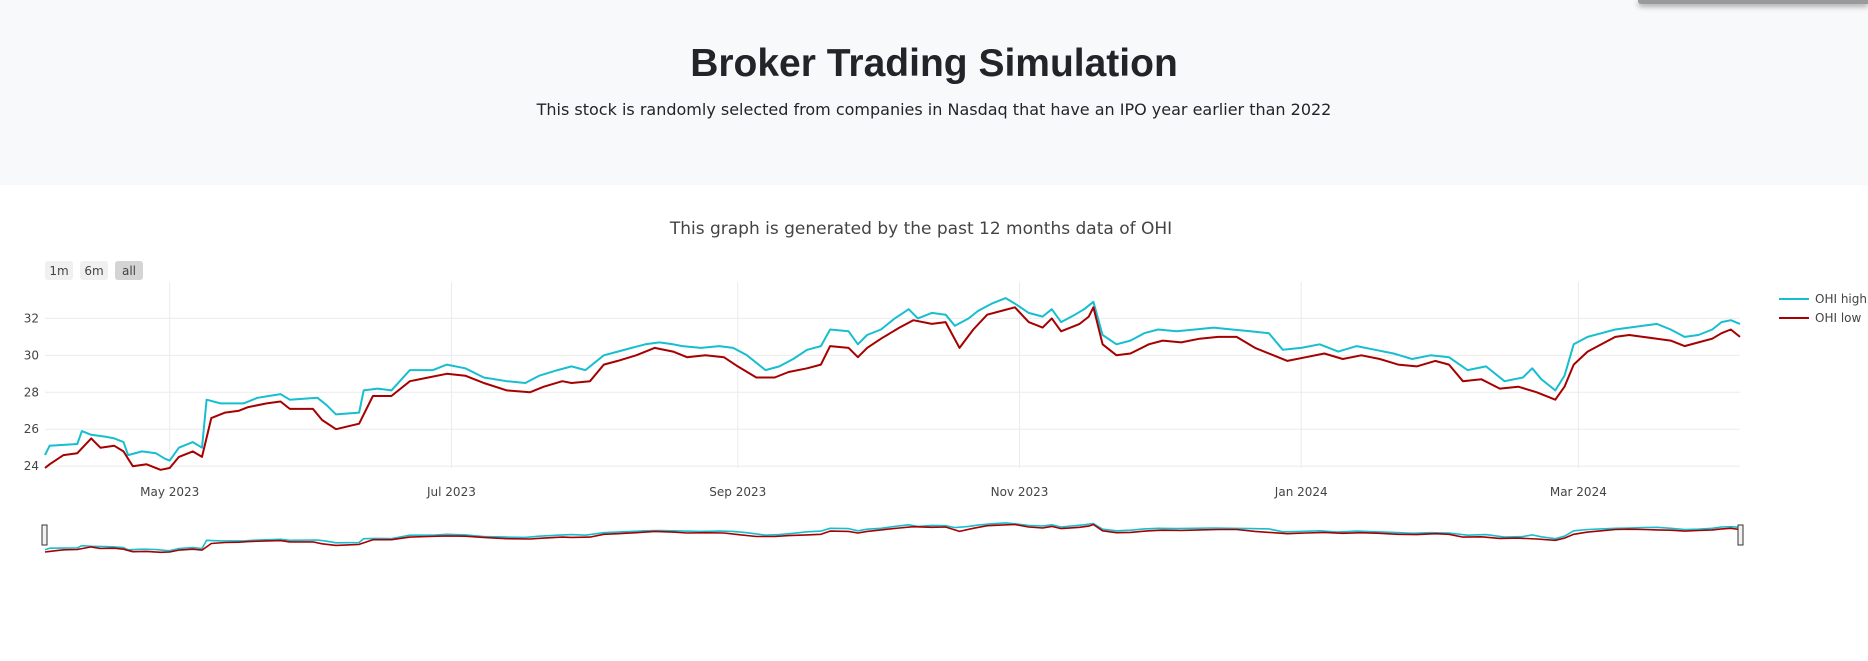 The height and width of the screenshot is (661, 1868). I want to click on range-button-label: 1m, so click(58, 271).